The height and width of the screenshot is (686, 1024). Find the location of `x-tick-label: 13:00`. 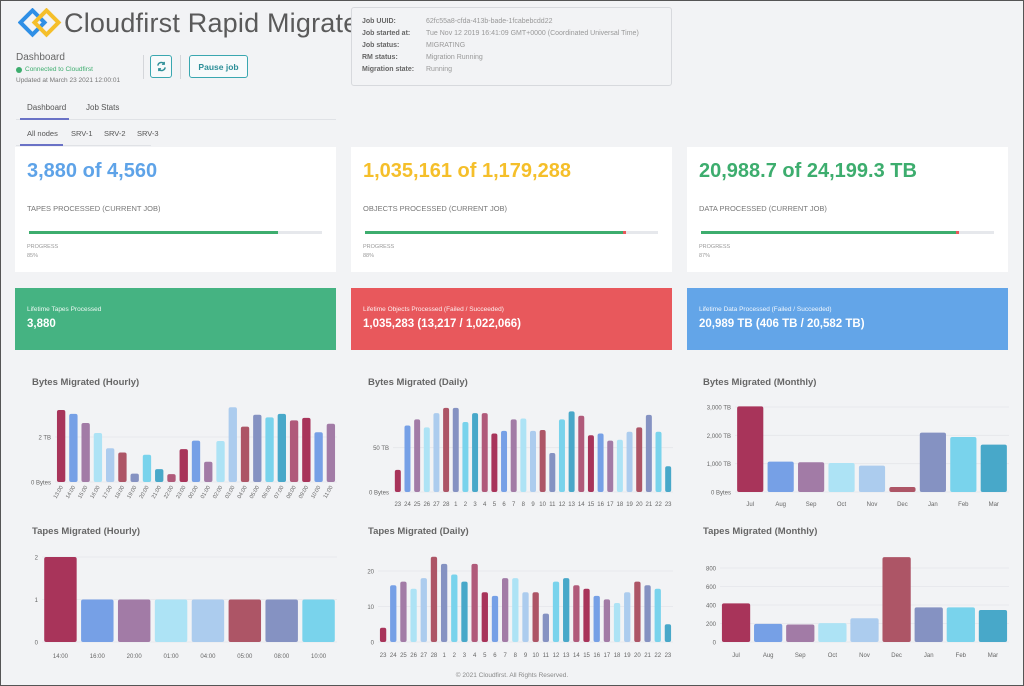

x-tick-label: 13:00 is located at coordinates (59, 492).